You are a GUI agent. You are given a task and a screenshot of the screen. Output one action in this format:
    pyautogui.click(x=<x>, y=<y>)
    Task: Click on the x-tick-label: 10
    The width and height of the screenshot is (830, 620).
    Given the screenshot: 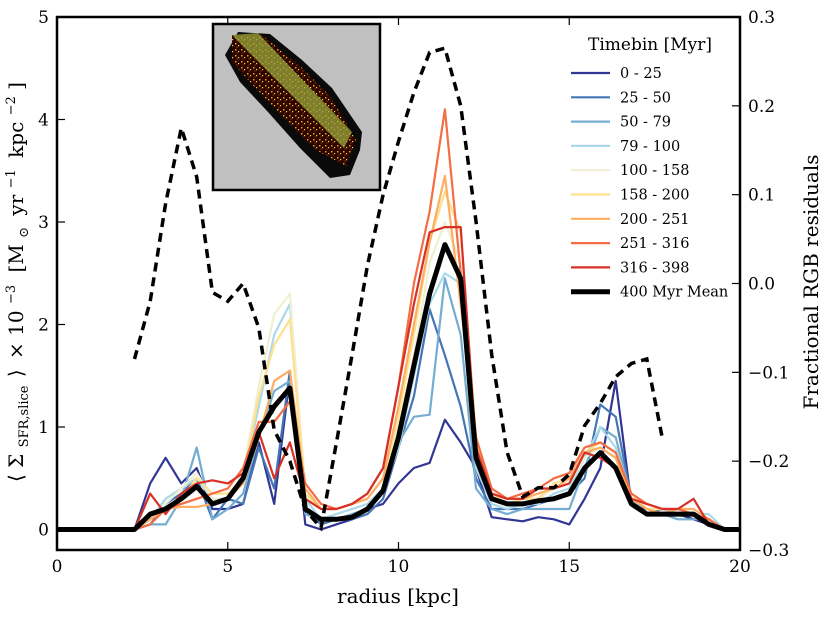 What is the action you would take?
    pyautogui.click(x=399, y=567)
    